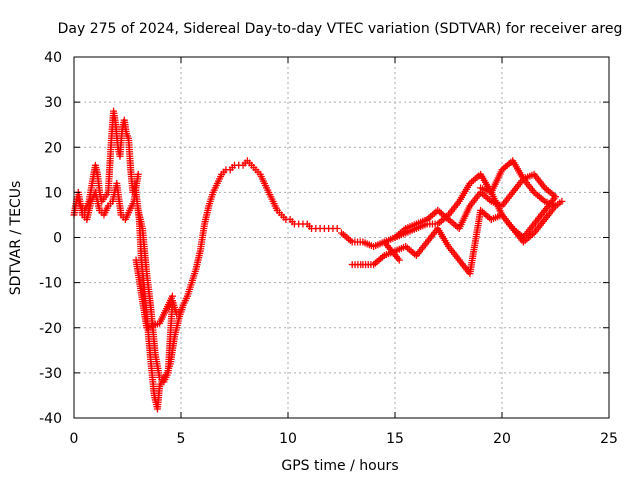  Describe the element at coordinates (53, 103) in the screenshot. I see `y-tick-label: 30` at that location.